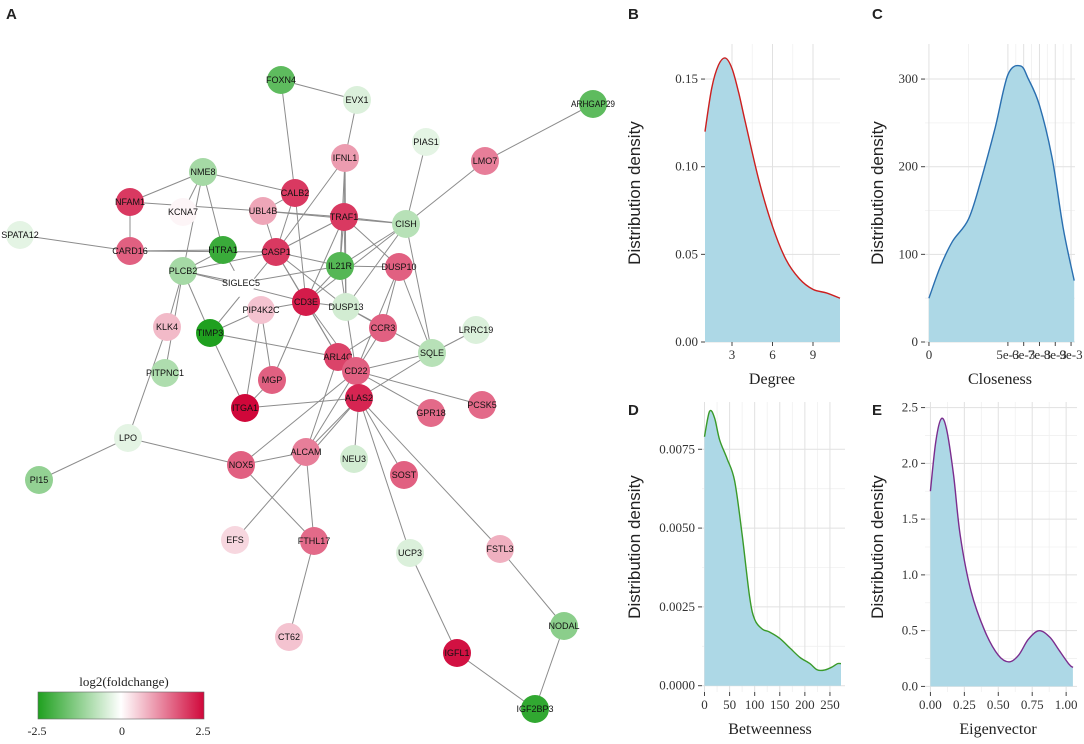 The width and height of the screenshot is (1084, 744). Describe the element at coordinates (482, 405) in the screenshot. I see `node-label: PCSK5` at that location.